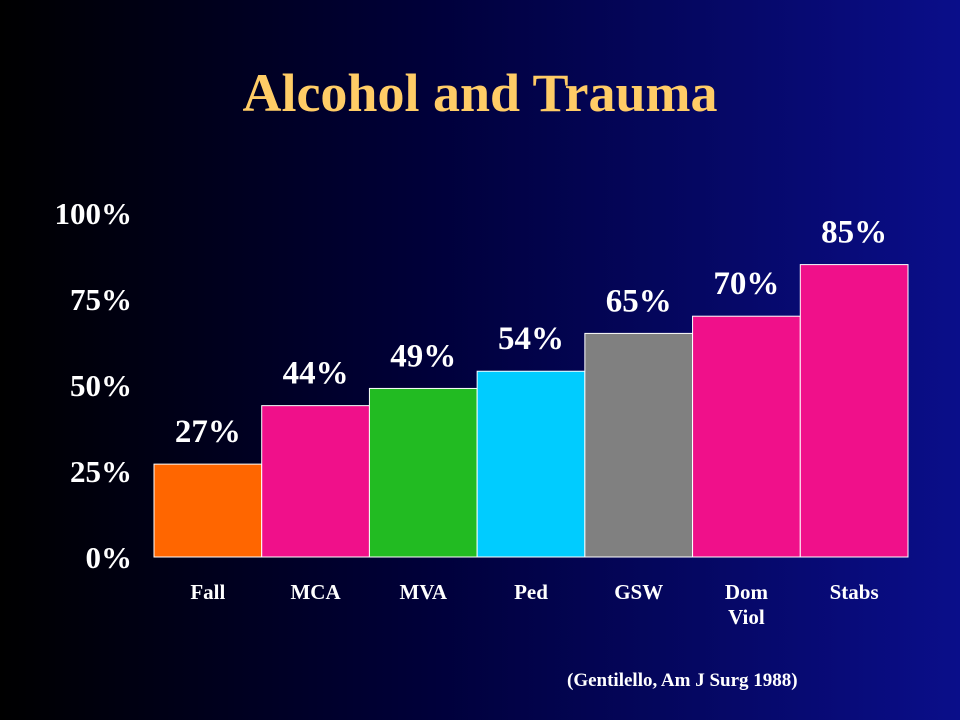 The width and height of the screenshot is (960, 720). I want to click on source-citation: (Gentilello, Am J Surg 1988), so click(682, 680).